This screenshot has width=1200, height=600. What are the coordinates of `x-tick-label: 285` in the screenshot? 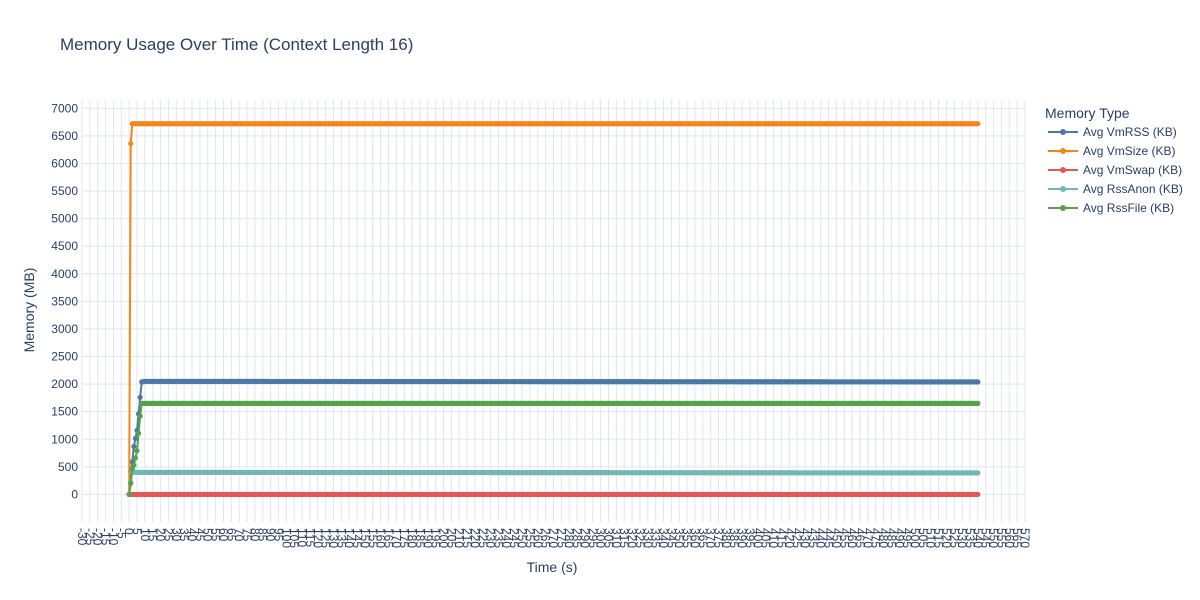 It's located at (577, 538).